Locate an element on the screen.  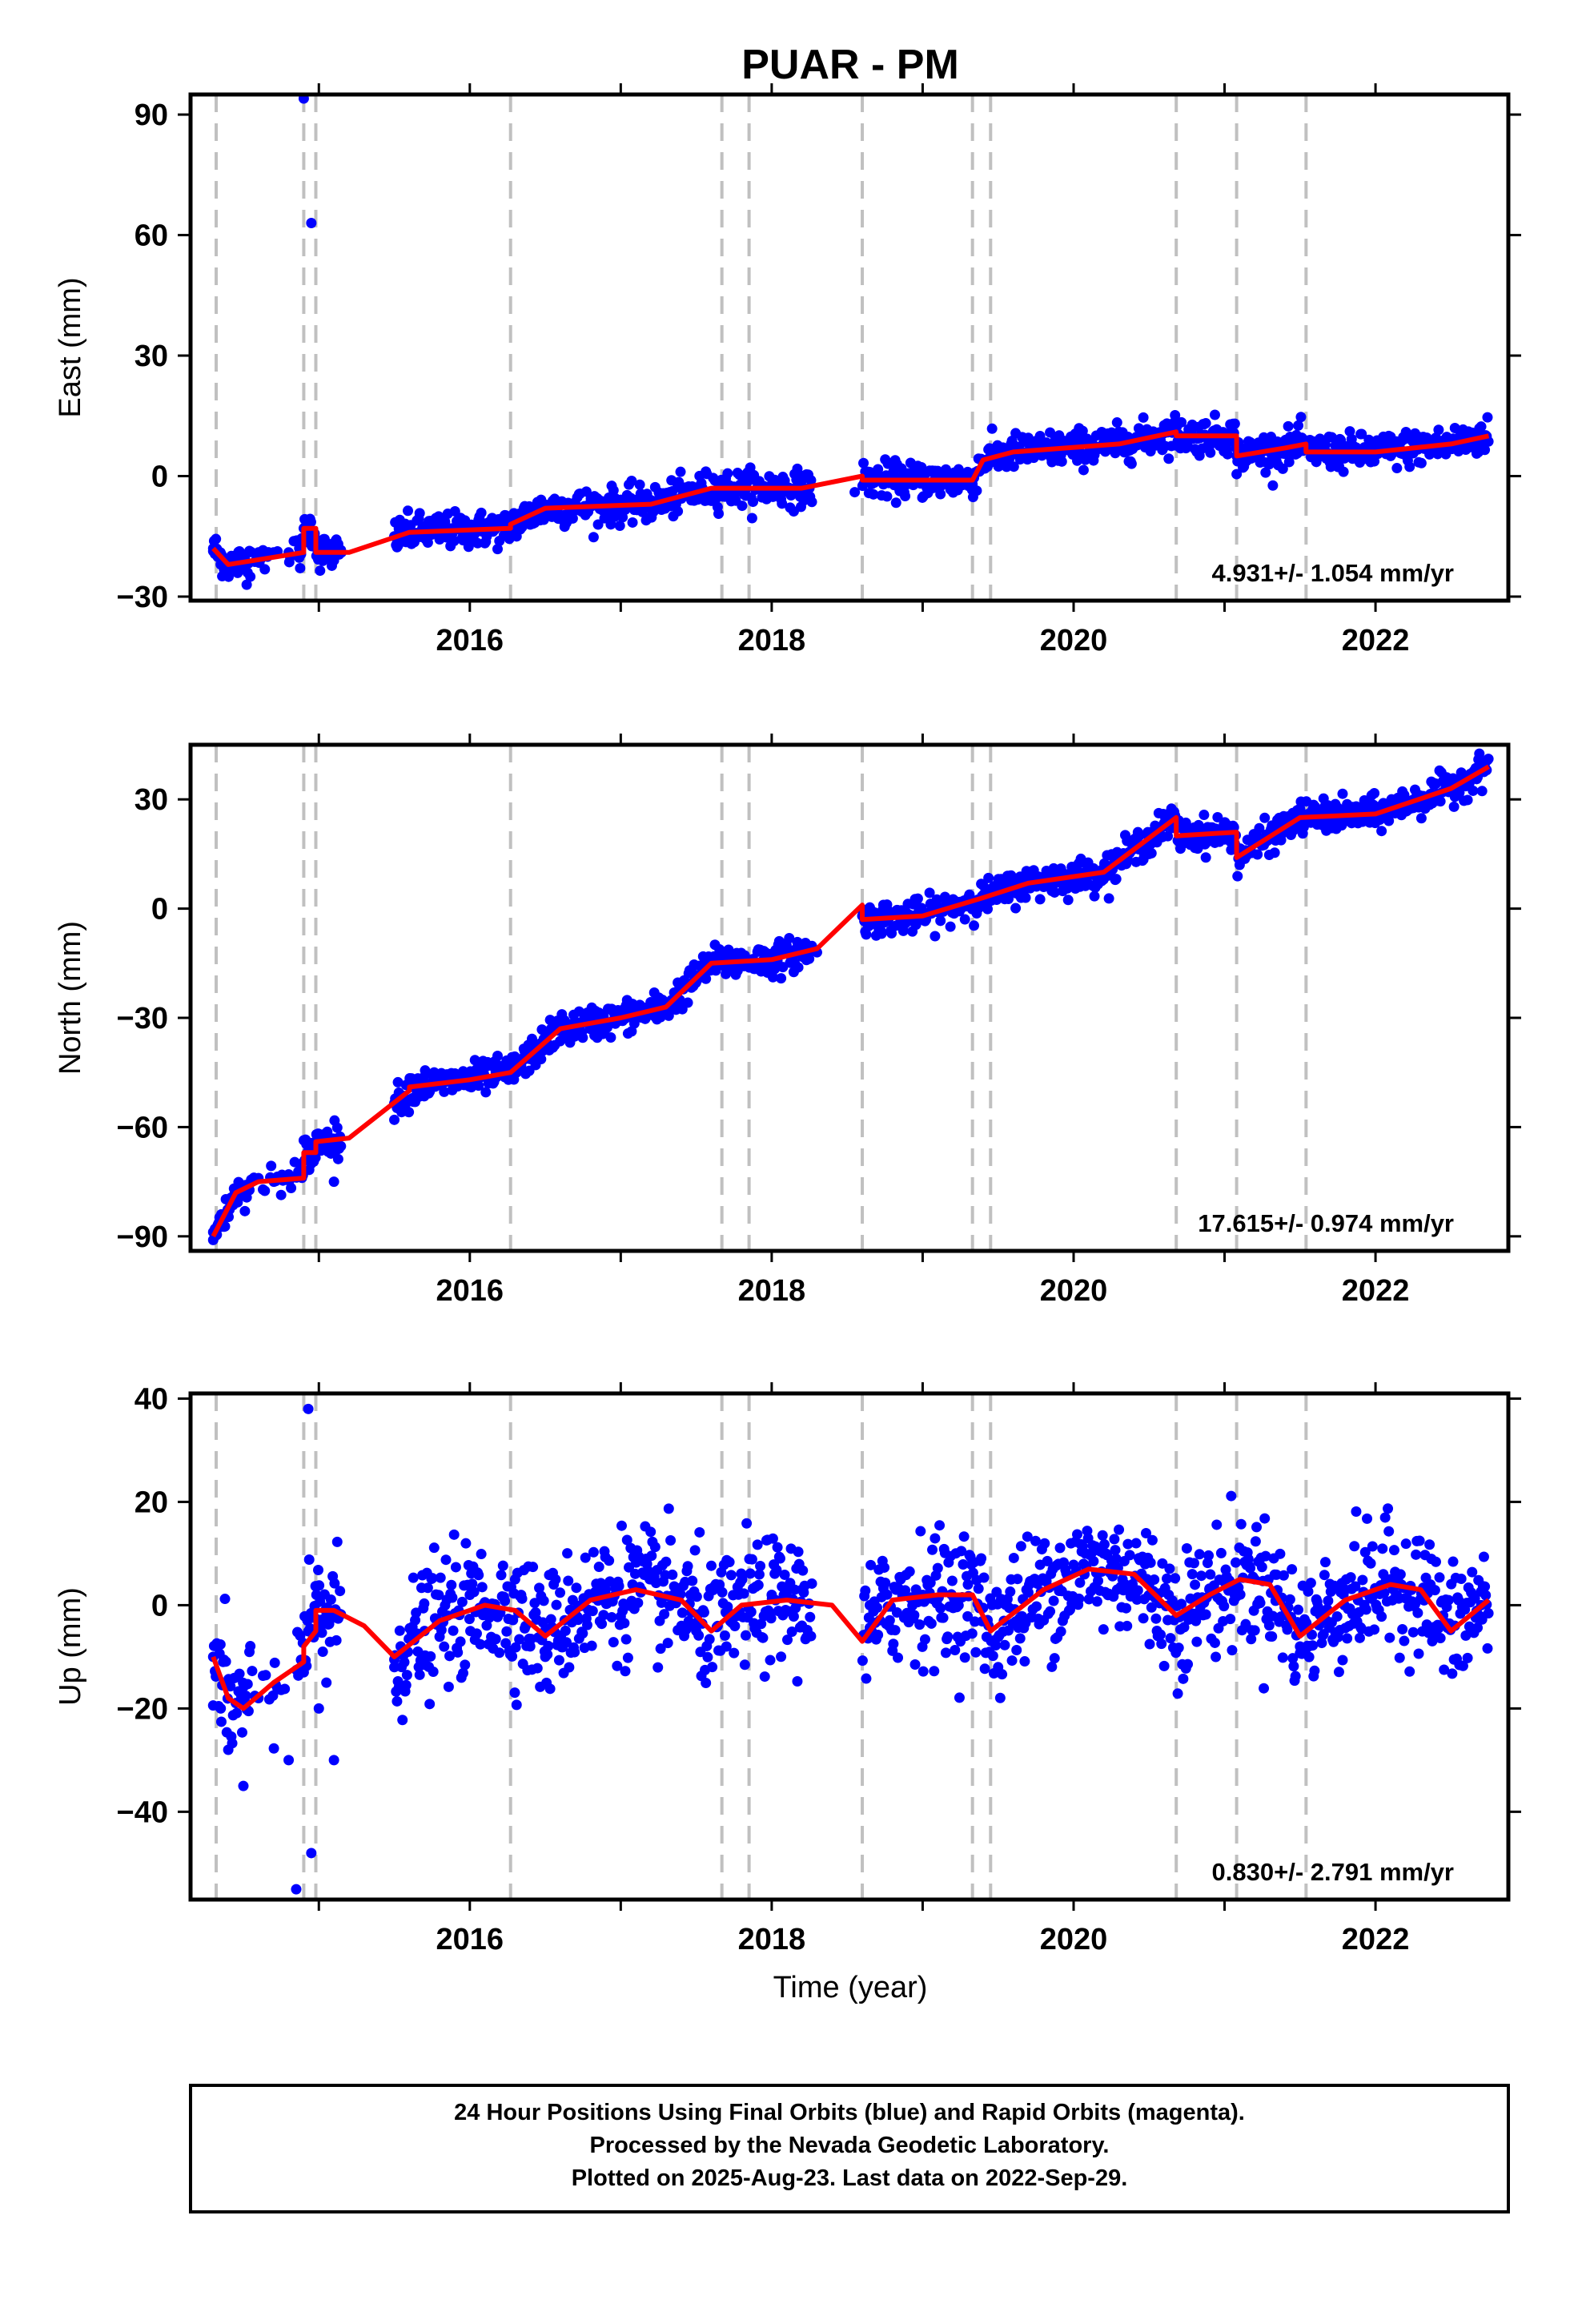
footer-box is located at coordinates (849, 2148).